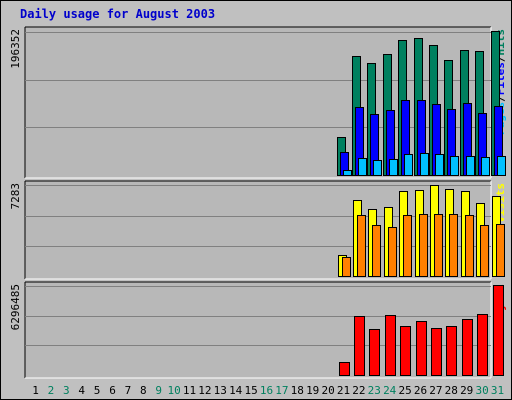 The image size is (512, 400). I want to click on x-tick-label-day-27: 27, so click(435, 390).